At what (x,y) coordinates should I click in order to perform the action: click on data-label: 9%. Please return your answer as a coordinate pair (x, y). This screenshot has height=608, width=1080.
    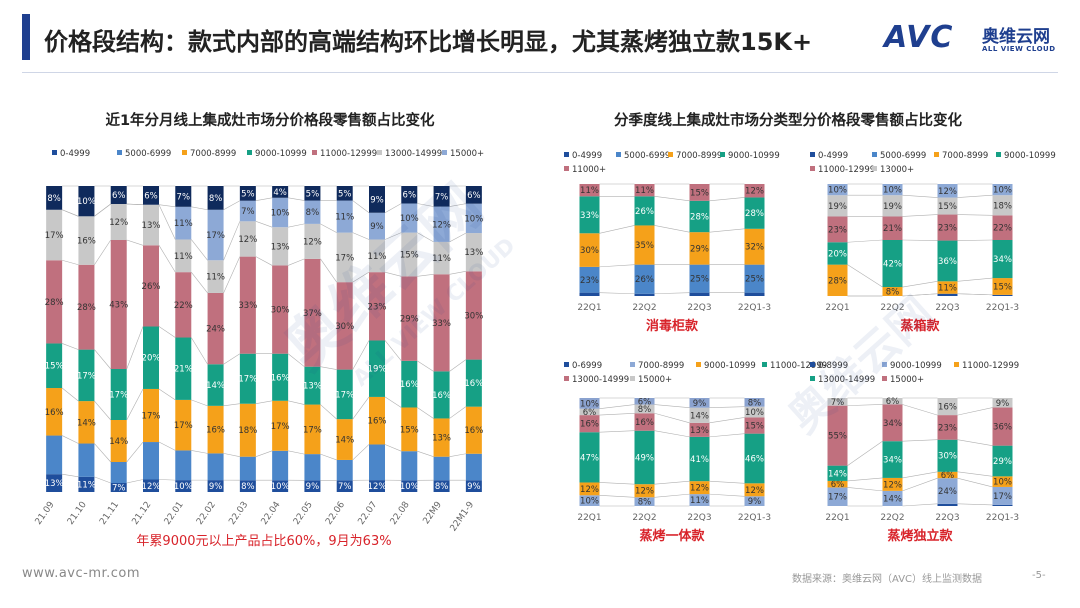
    Looking at the image, I should click on (474, 487).